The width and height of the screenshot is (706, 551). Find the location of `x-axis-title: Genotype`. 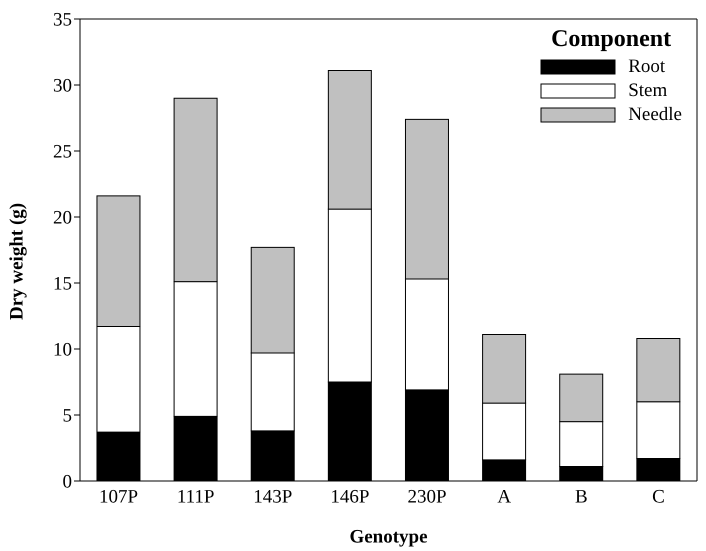

x-axis-title: Genotype is located at coordinates (388, 537).